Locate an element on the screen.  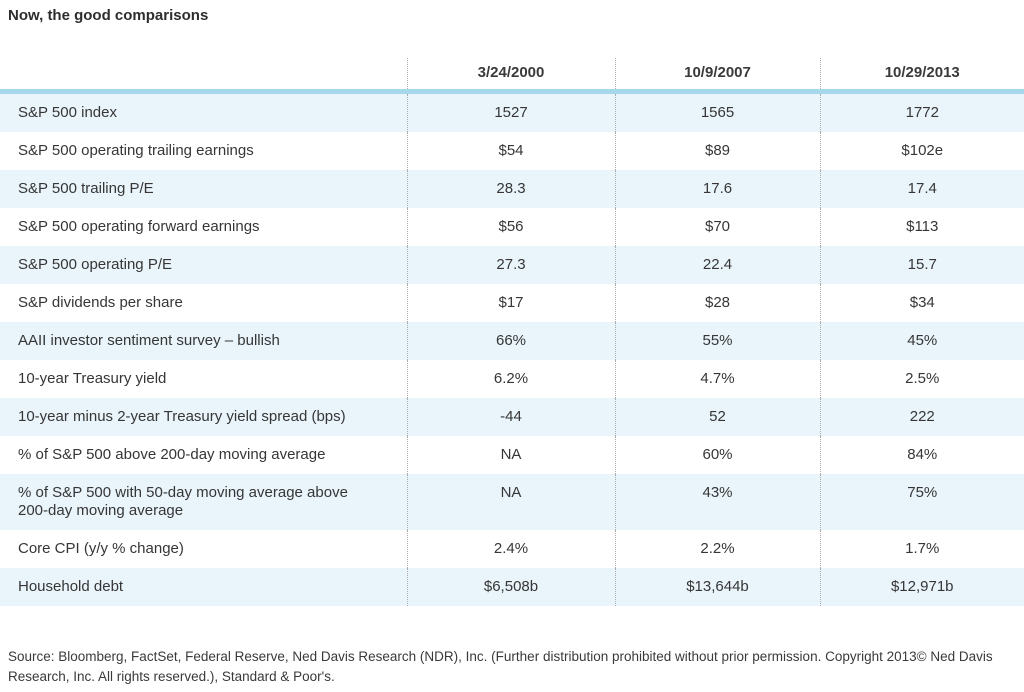
cell-value: 52 is located at coordinates (717, 417).